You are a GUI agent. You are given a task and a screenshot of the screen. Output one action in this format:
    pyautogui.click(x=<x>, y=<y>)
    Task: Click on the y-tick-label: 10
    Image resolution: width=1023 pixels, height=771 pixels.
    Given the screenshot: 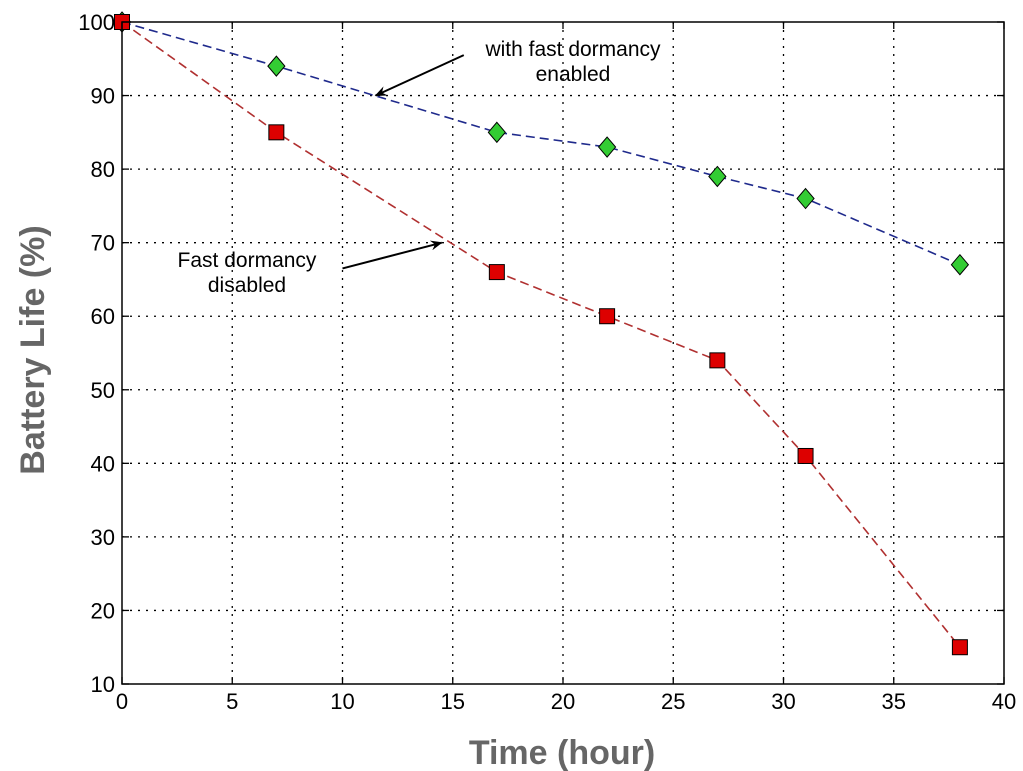 What is the action you would take?
    pyautogui.click(x=103, y=684)
    